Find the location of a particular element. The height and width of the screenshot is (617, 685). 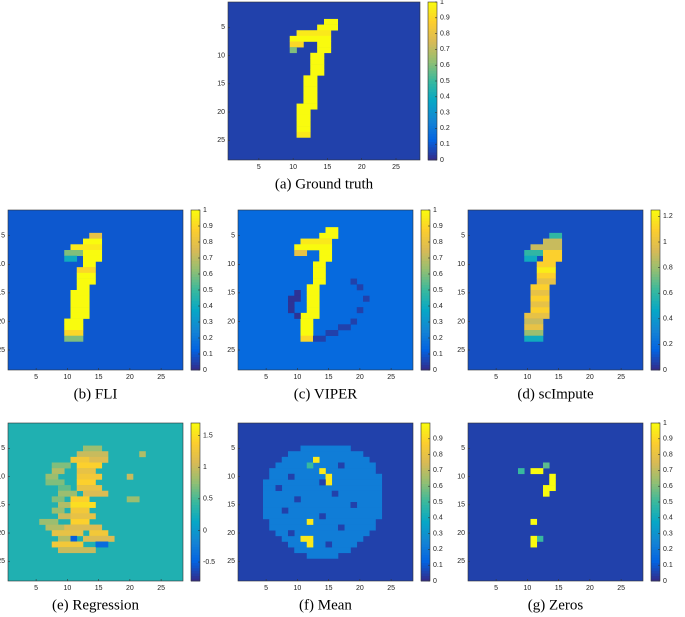

y-tick-label: 10 is located at coordinates (2, 264).